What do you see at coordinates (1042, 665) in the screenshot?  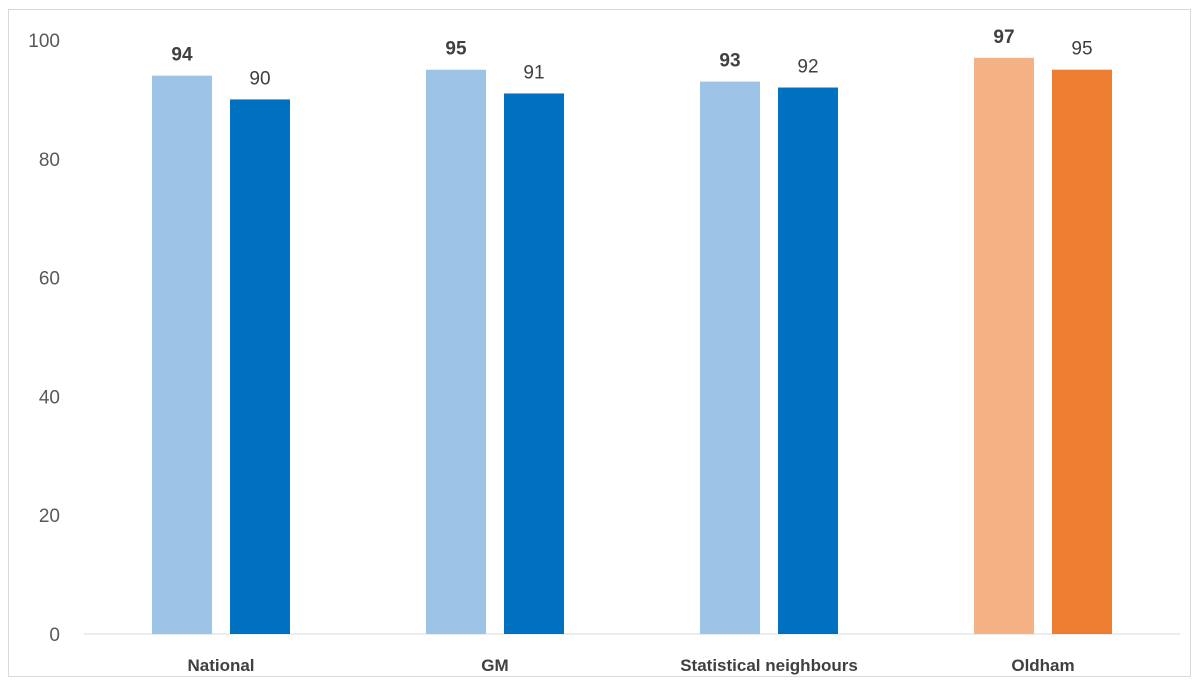 I see `category-label: Oldham` at bounding box center [1042, 665].